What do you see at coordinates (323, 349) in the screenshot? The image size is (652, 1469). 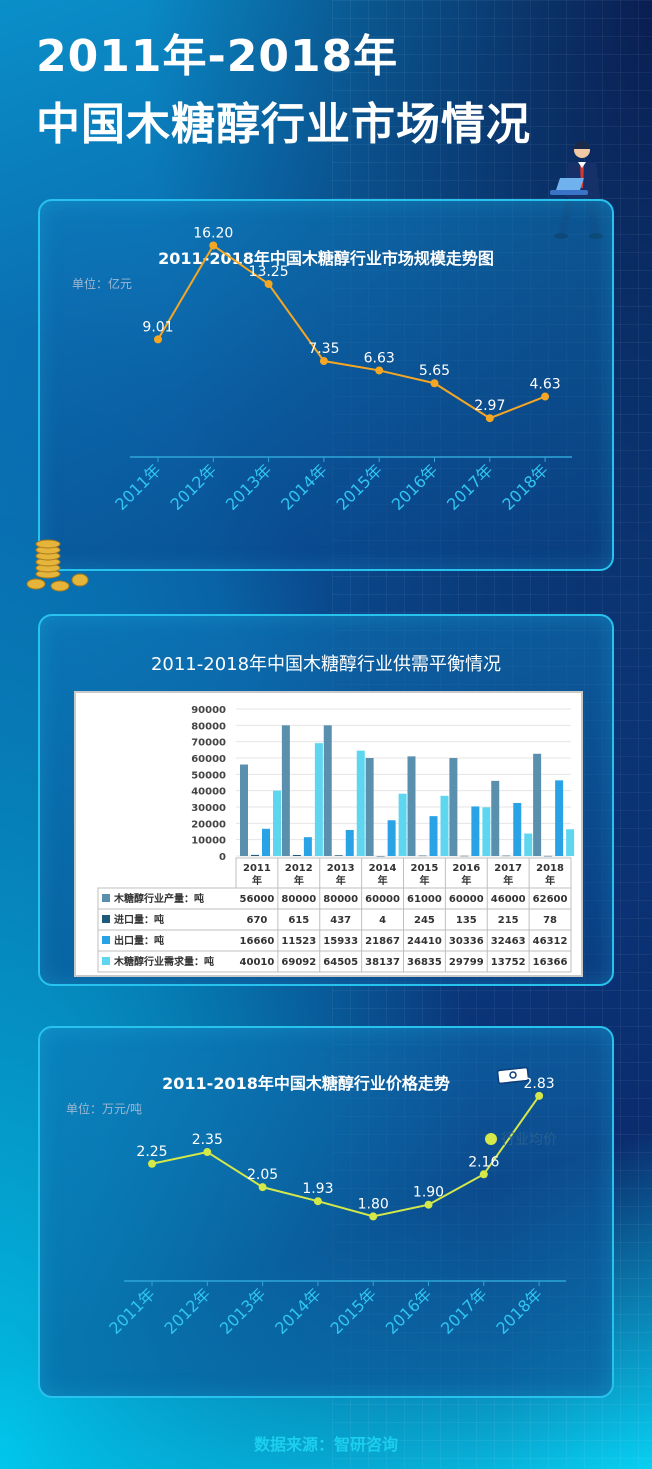 I see `data-label: 7.35` at bounding box center [323, 349].